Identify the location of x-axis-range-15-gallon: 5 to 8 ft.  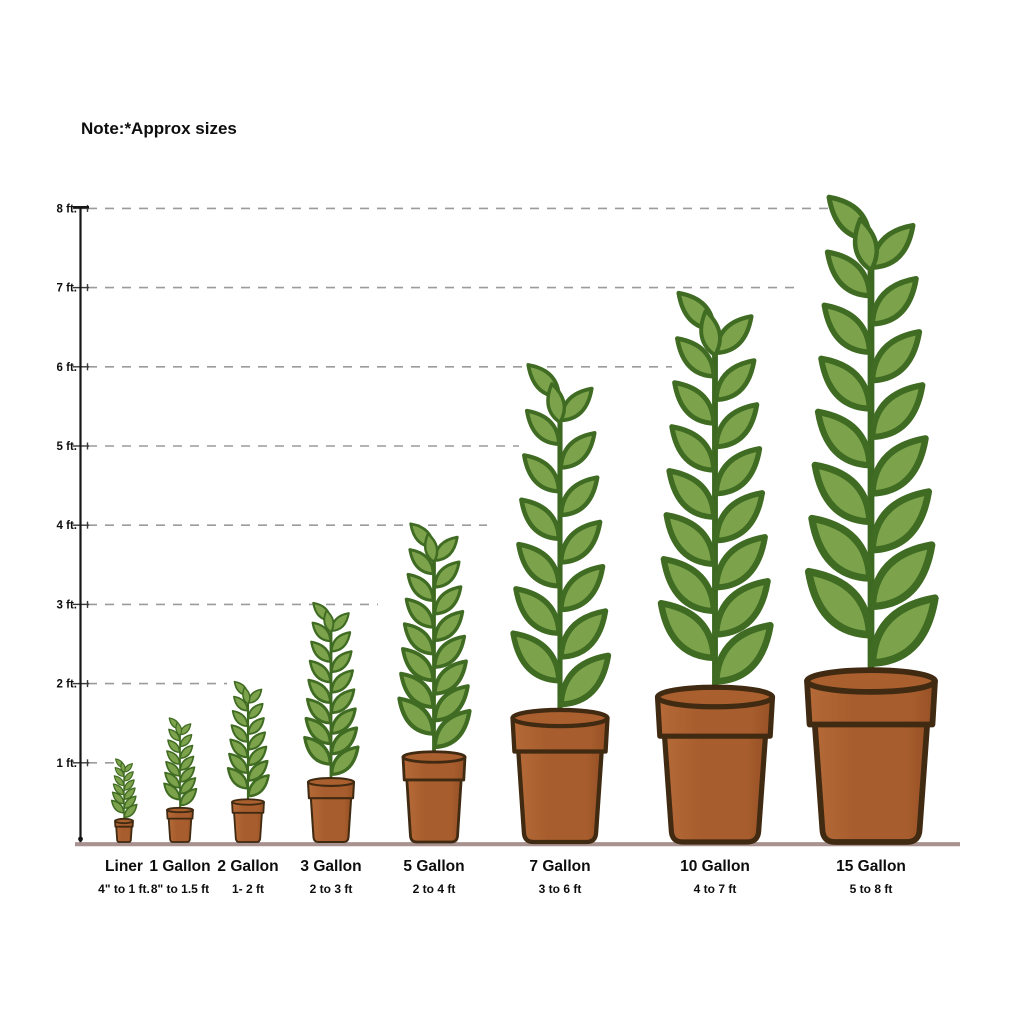
(871, 889).